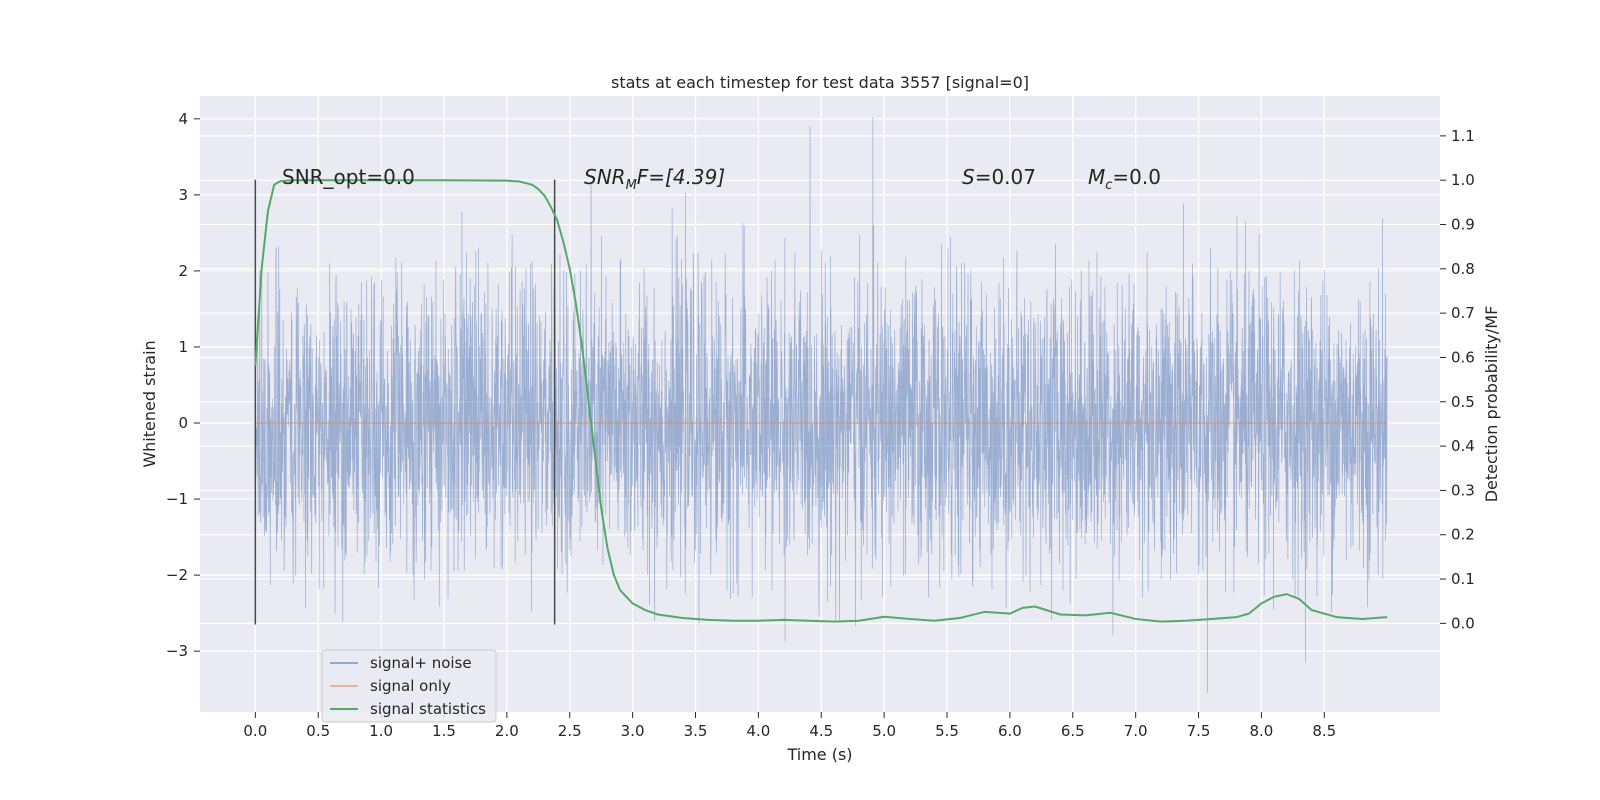 The image size is (1600, 800). Describe the element at coordinates (1463, 180) in the screenshot. I see `y-right-tick-label-10: 1.0` at that location.